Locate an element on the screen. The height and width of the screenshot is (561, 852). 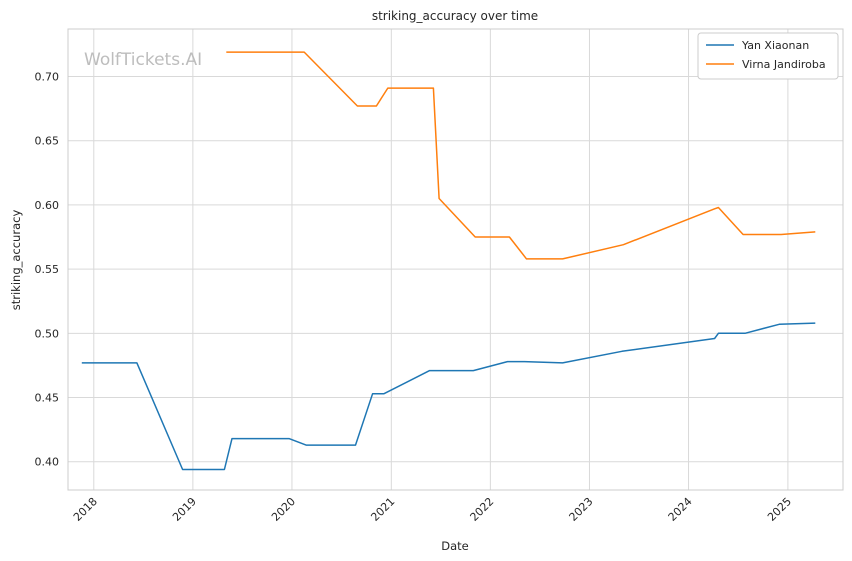
y-tick-label: 0.55 is located at coordinates (47, 269).